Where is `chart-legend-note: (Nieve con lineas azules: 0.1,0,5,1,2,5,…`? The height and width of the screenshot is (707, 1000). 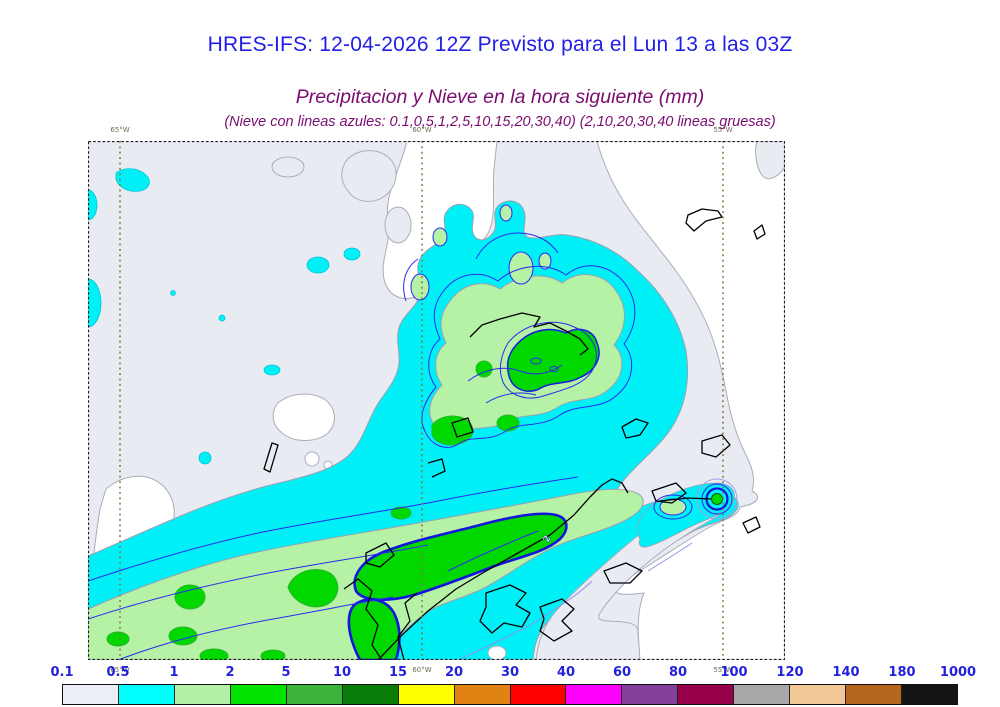 chart-legend-note: (Nieve con lineas azules: 0.1,0,5,1,2,5,… is located at coordinates (500, 122).